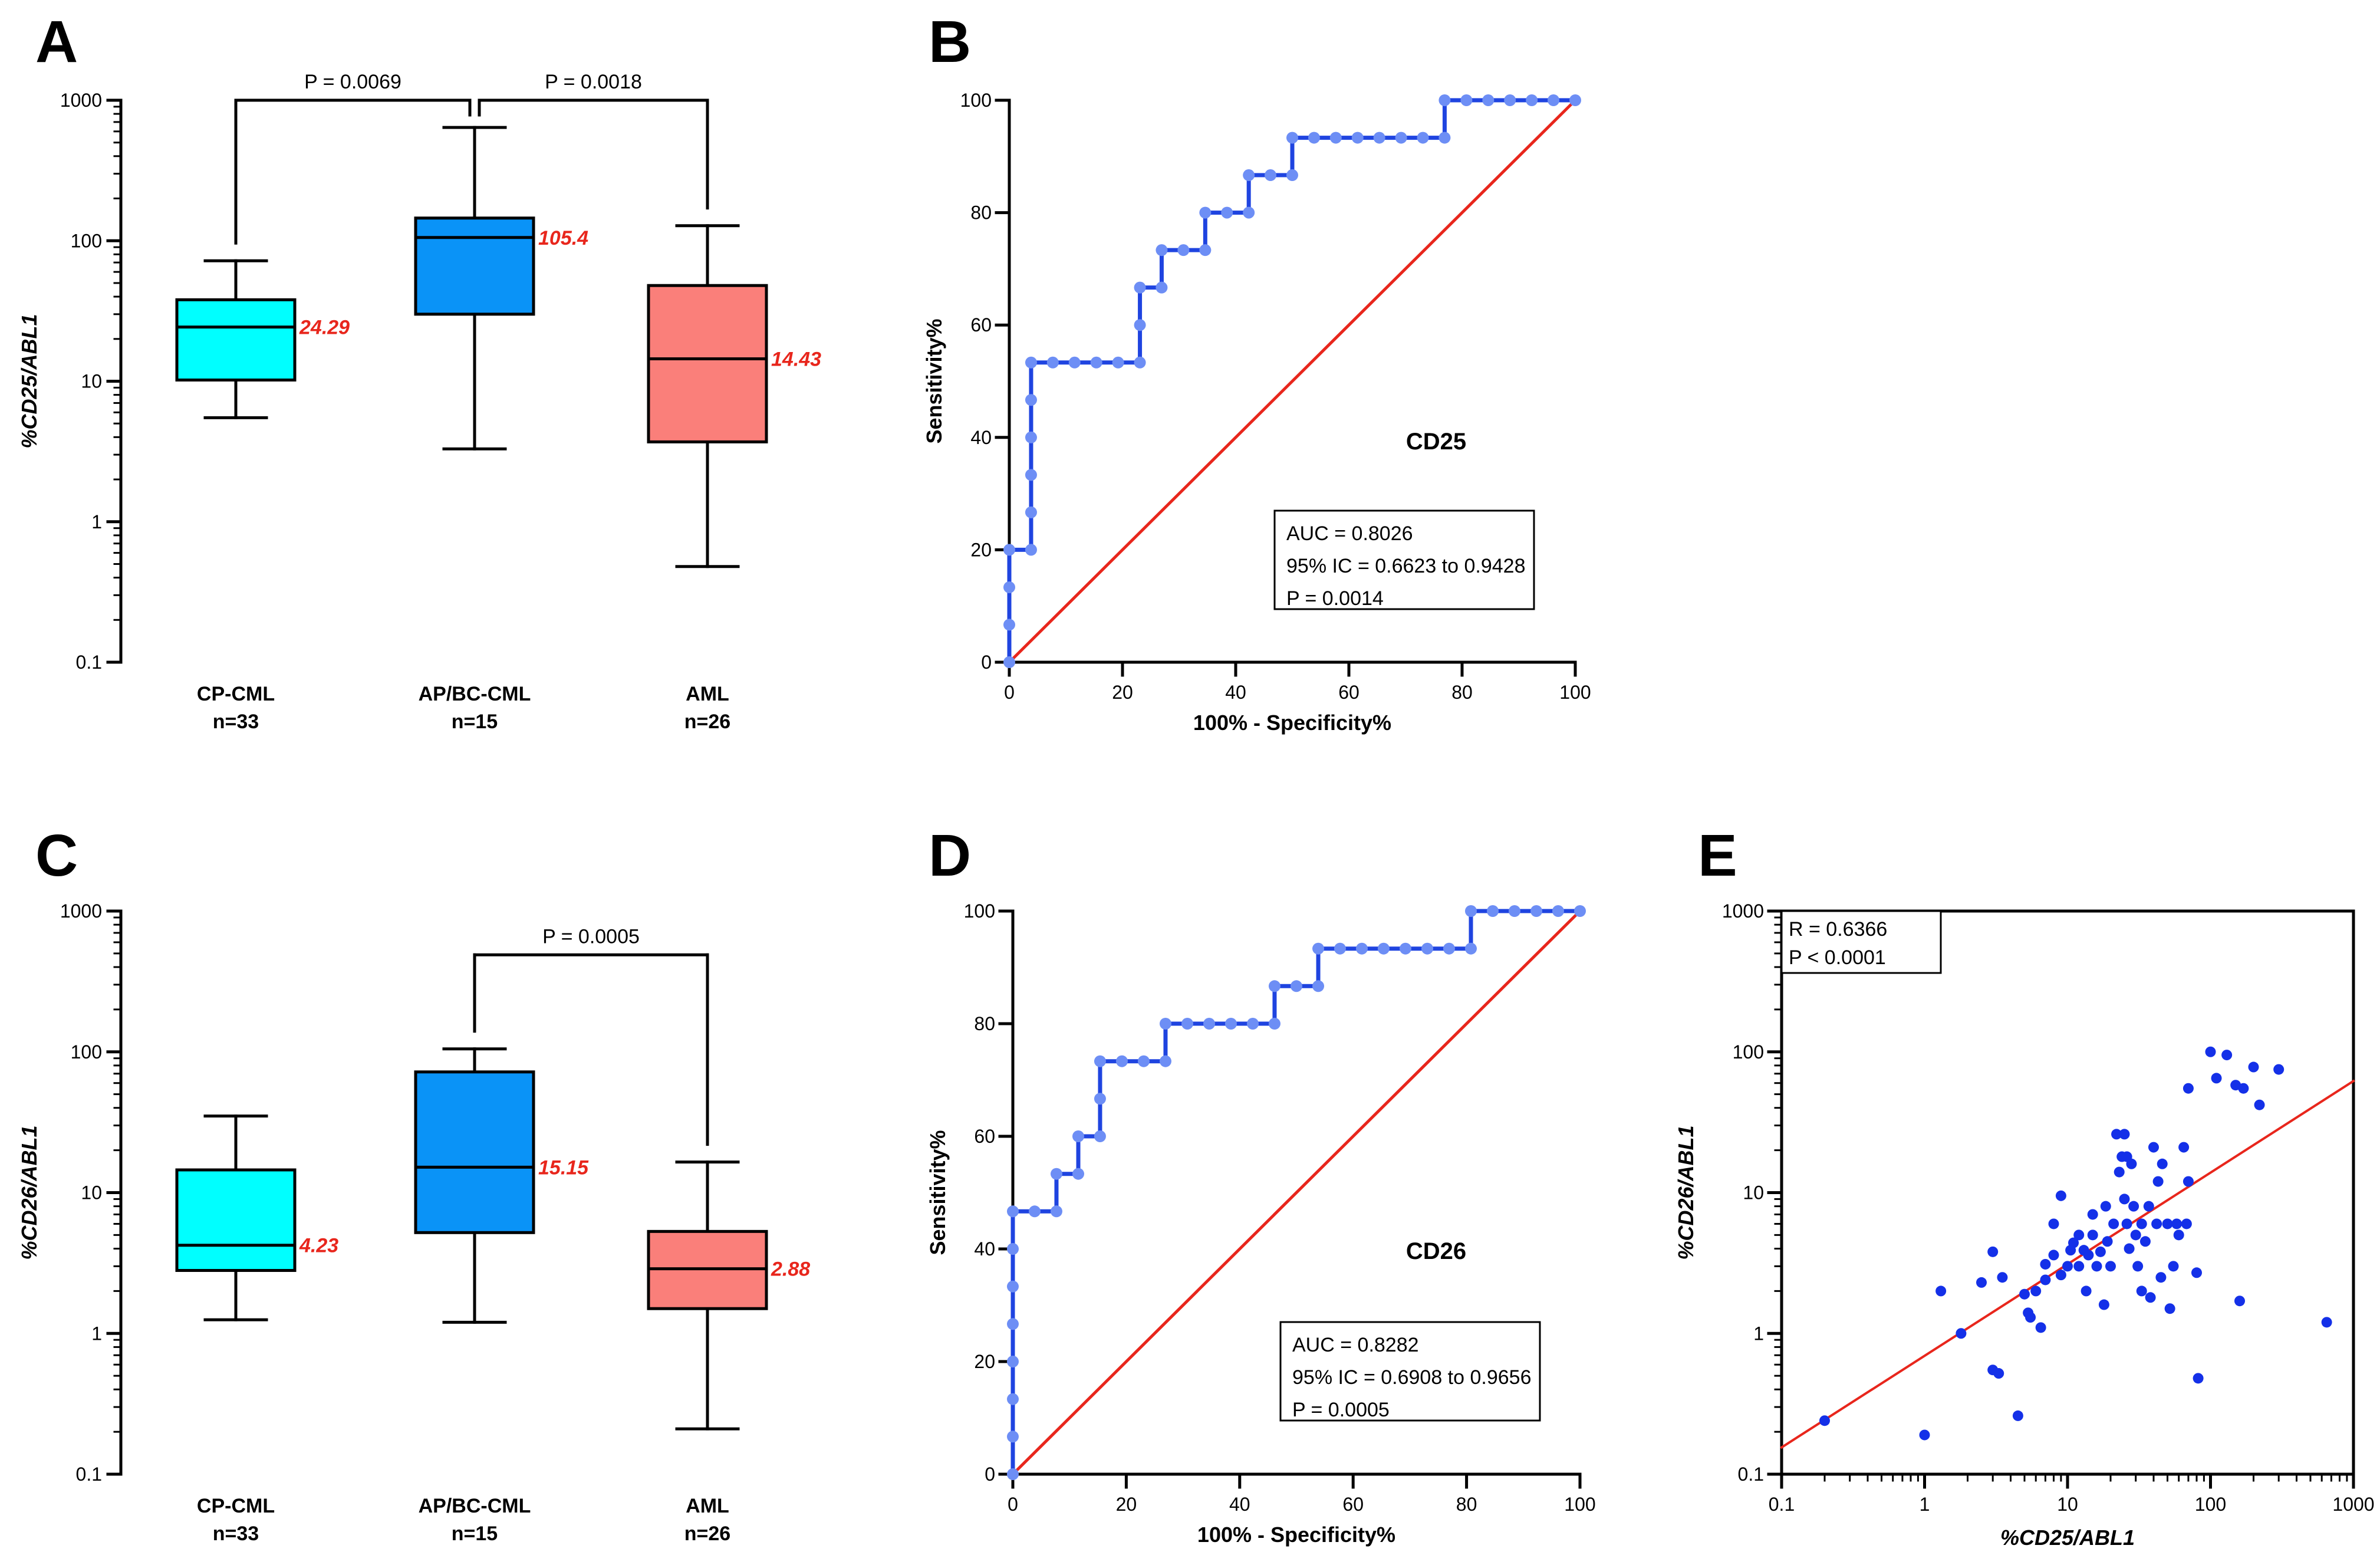 The height and width of the screenshot is (1565, 2380). Describe the element at coordinates (707, 694) in the screenshot. I see `category-label: AML` at that location.